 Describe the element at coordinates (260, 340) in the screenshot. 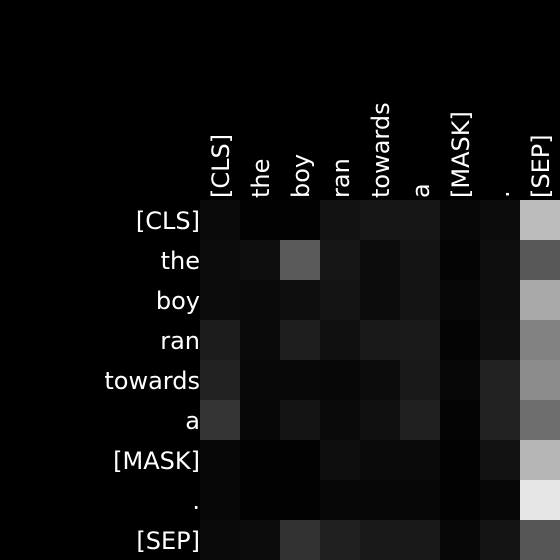

I see `heatmap-cell-r3-c1` at that location.